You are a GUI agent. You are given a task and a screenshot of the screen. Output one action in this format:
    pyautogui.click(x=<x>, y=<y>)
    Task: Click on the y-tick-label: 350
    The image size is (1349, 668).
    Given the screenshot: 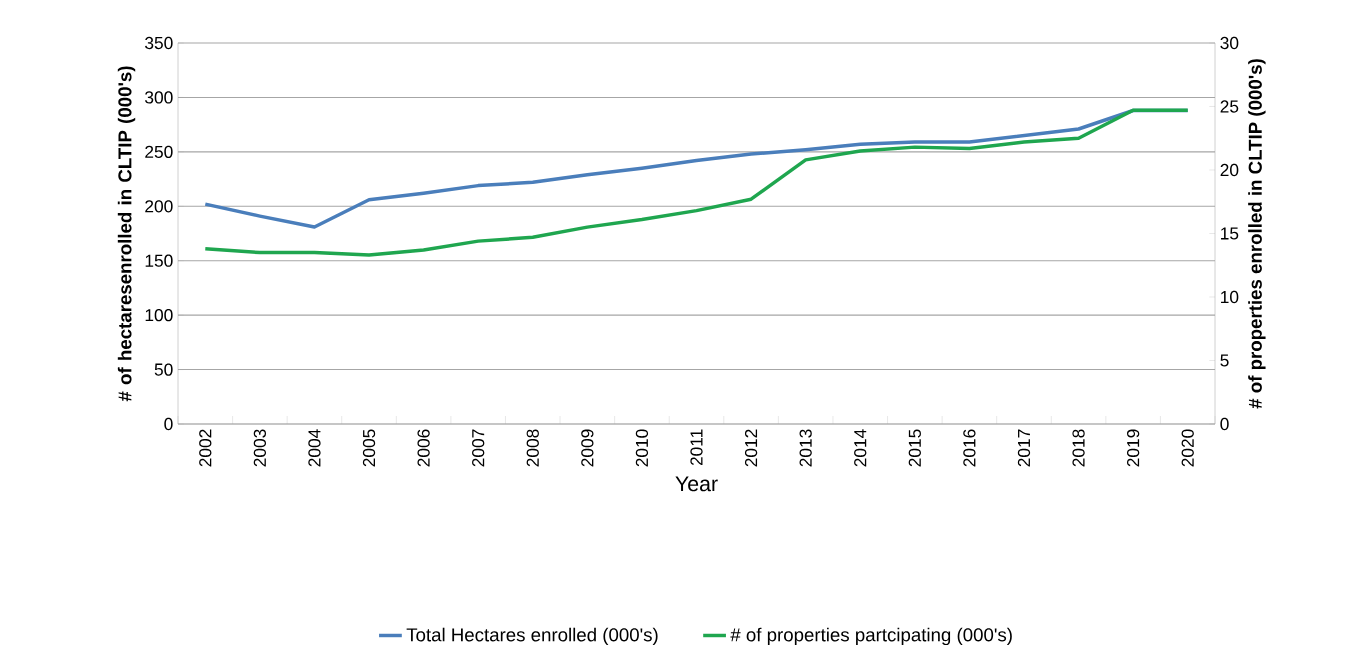 What is the action you would take?
    pyautogui.click(x=159, y=43)
    